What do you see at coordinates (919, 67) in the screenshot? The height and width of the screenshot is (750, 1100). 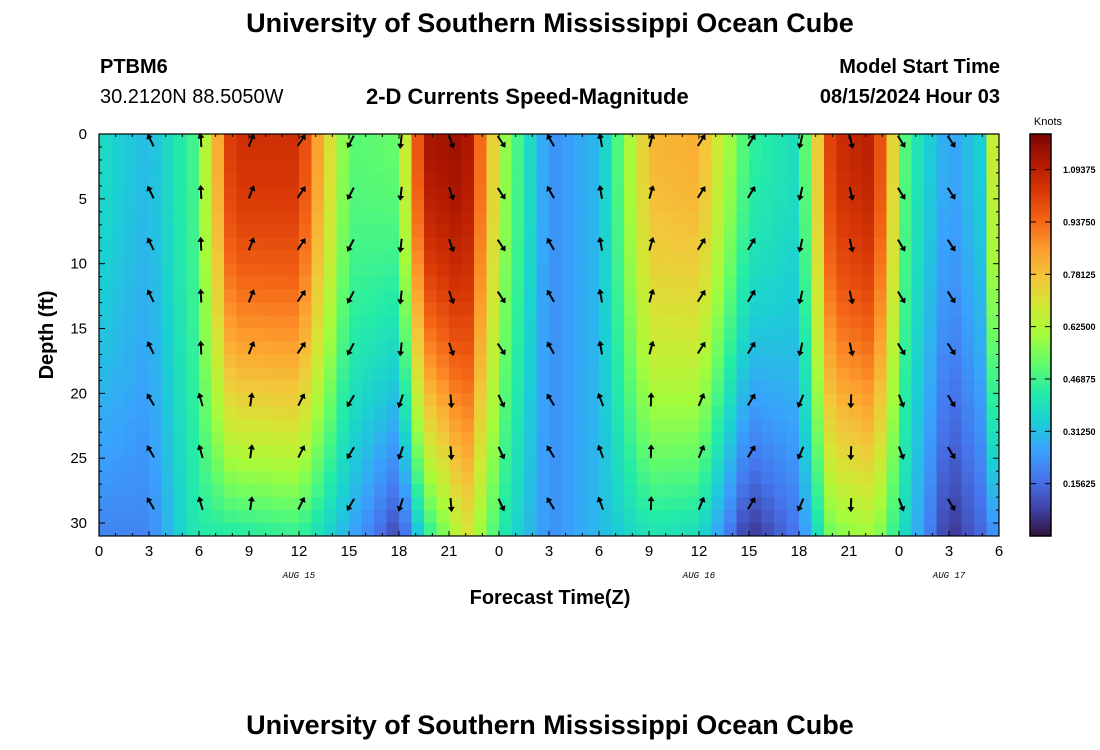 I see `model-start-label: Model Start Time` at bounding box center [919, 67].